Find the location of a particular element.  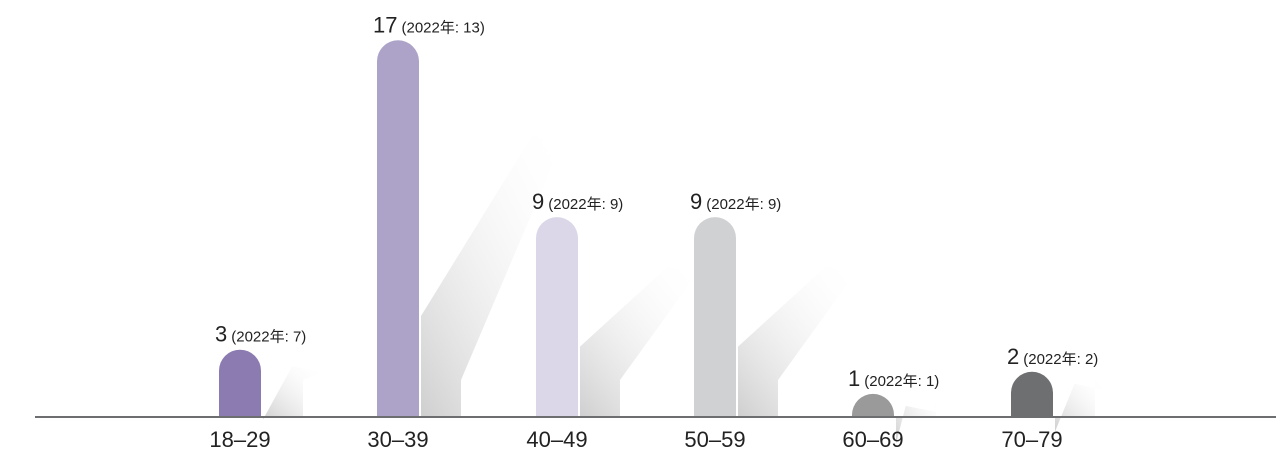

bar-70–79 is located at coordinates (1032, 393).